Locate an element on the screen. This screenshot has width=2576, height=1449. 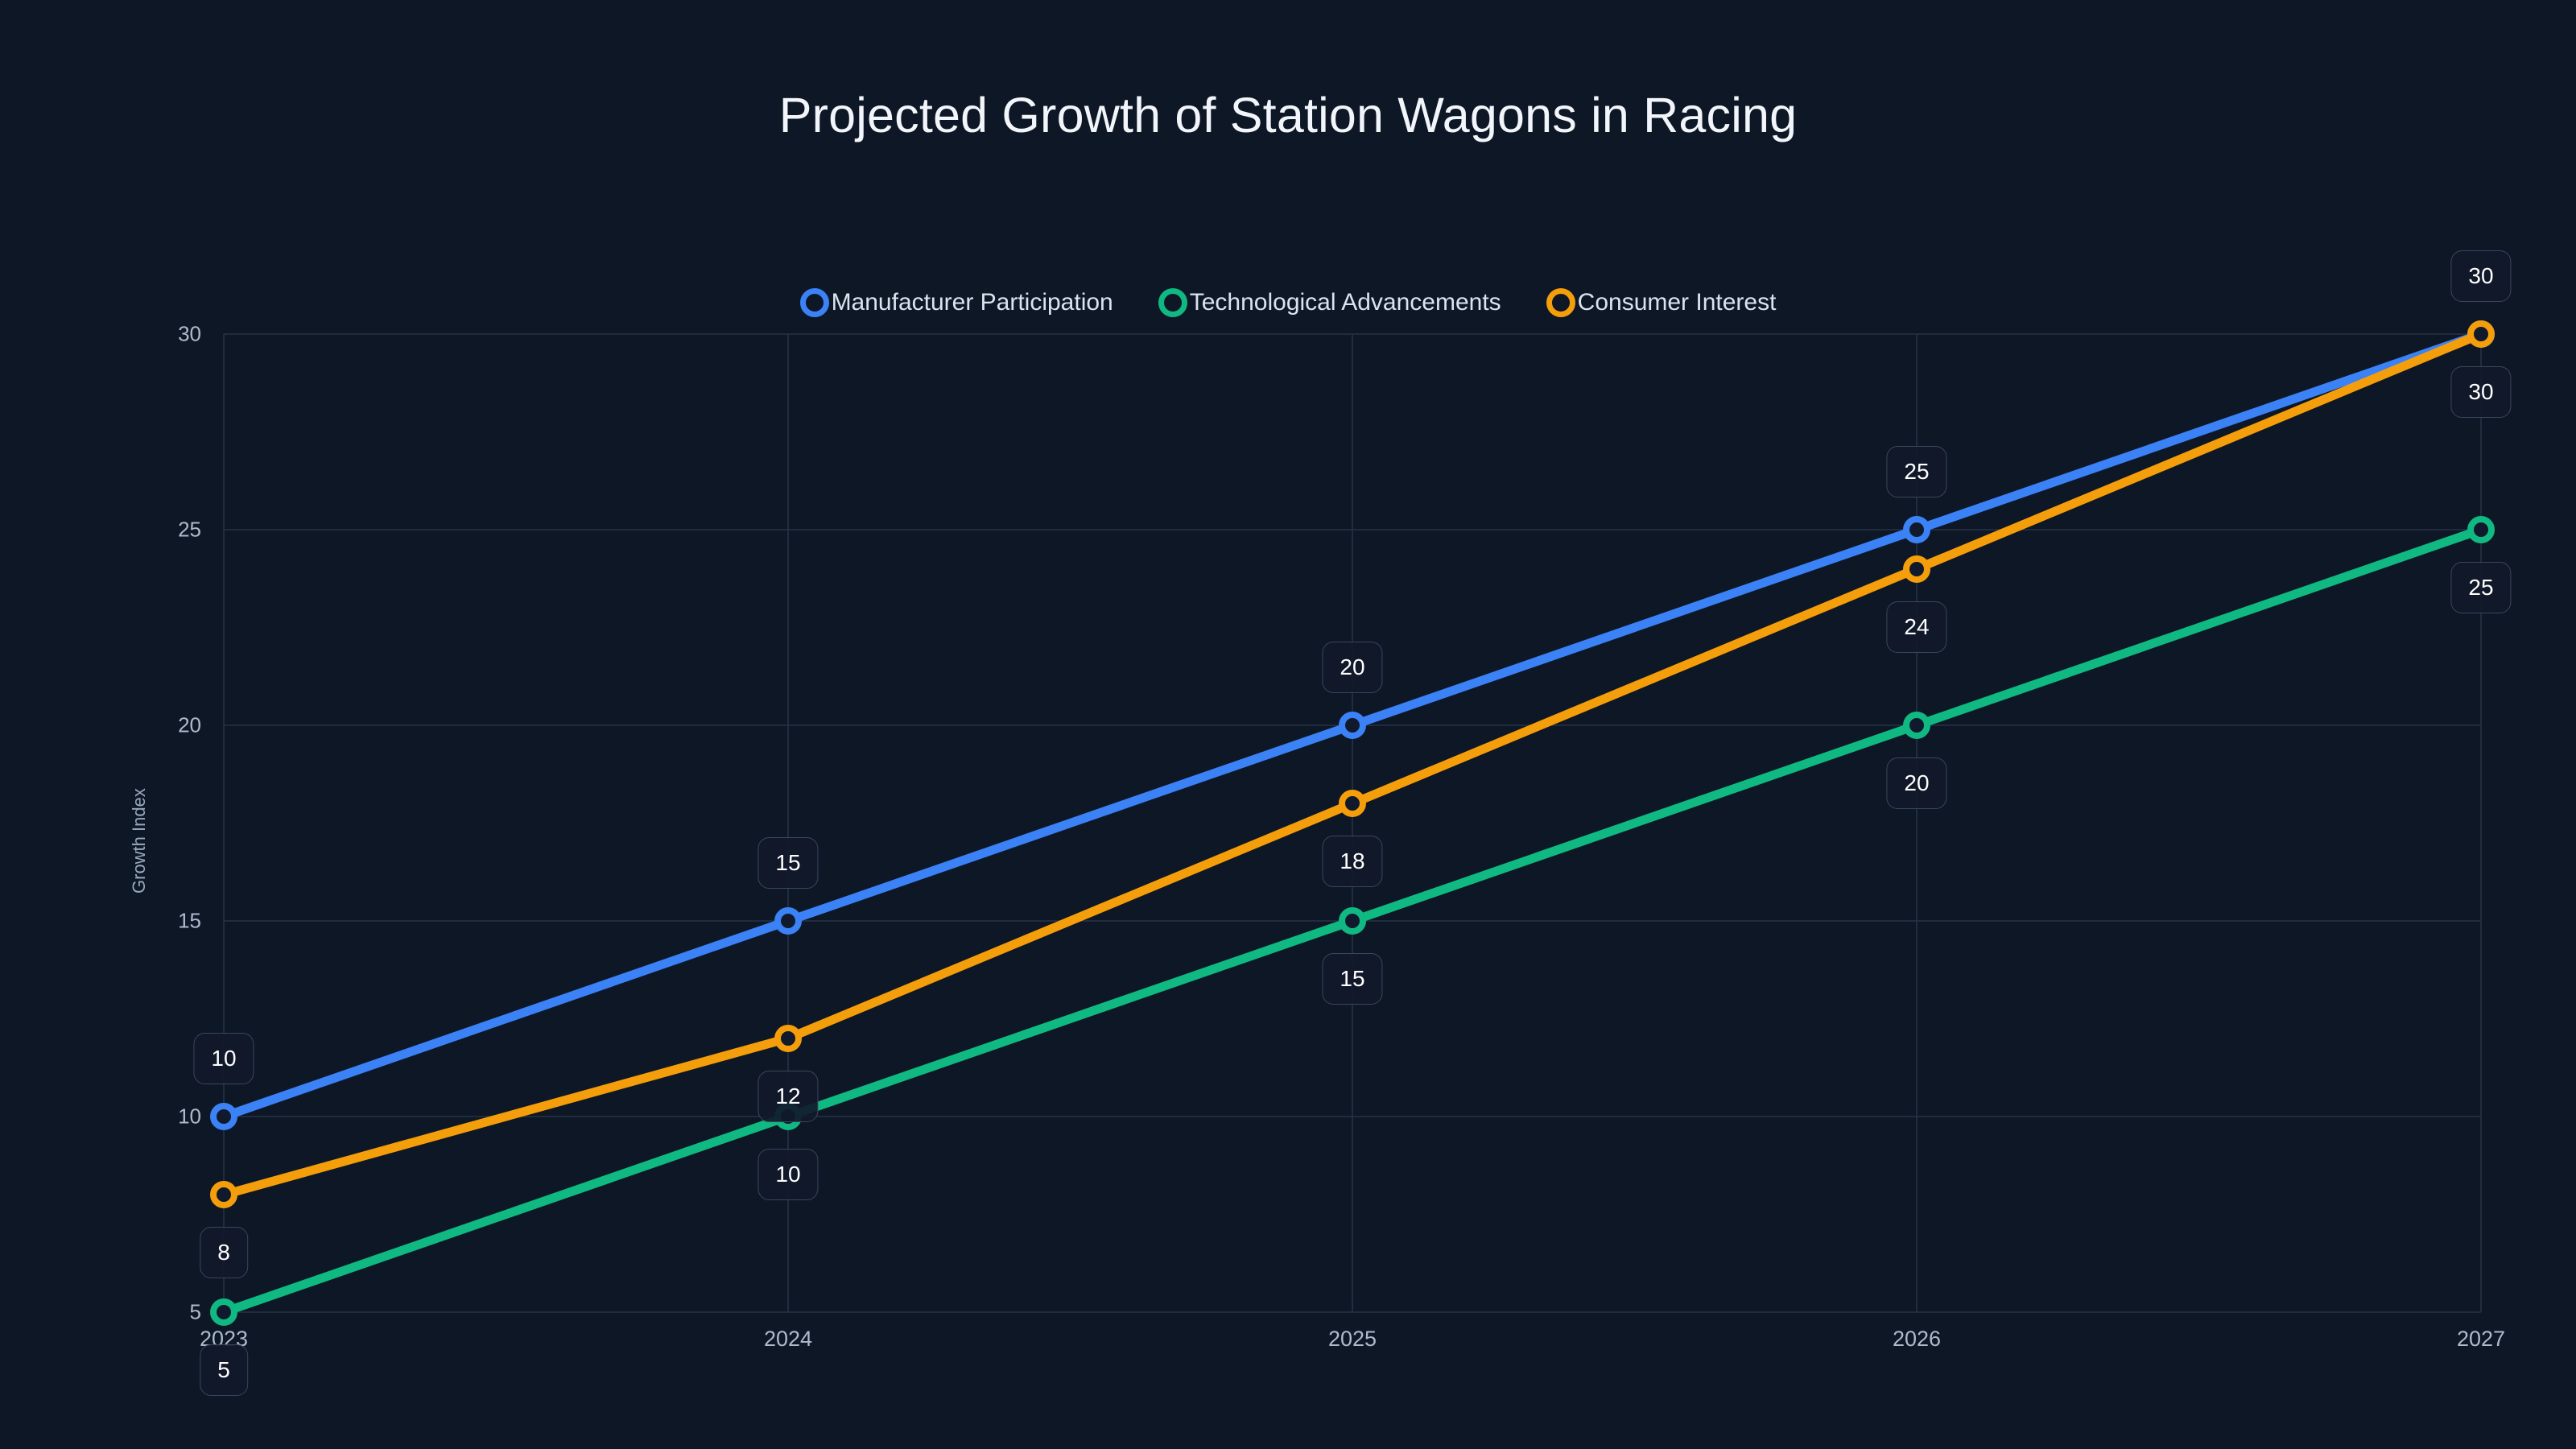
x-axis-tick-label: 2026 is located at coordinates (1917, 1339).